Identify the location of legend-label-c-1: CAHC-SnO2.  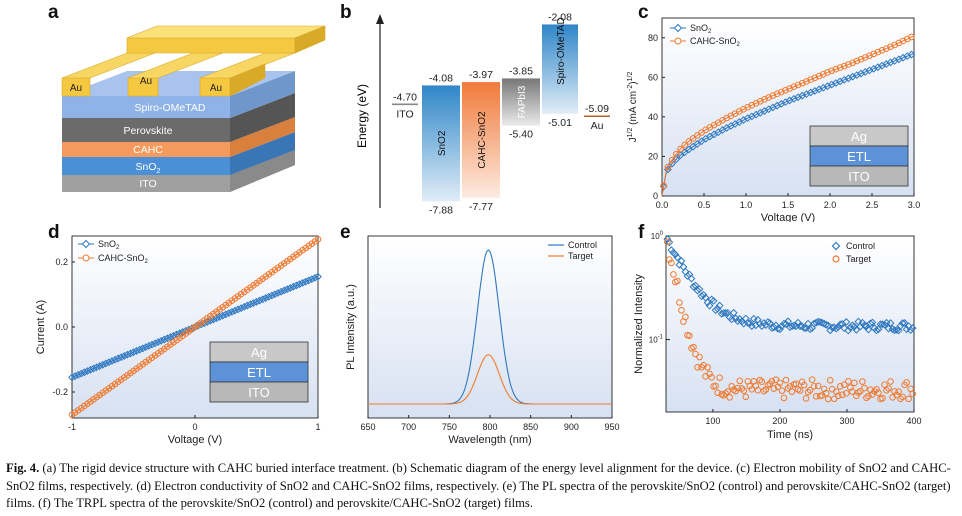
(715, 42).